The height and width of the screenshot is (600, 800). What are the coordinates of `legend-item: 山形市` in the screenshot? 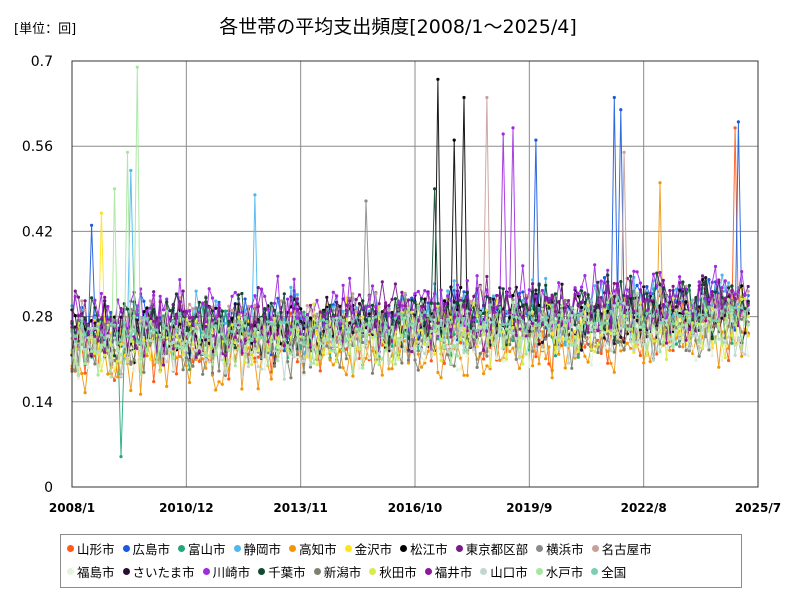 It's located at (91, 548).